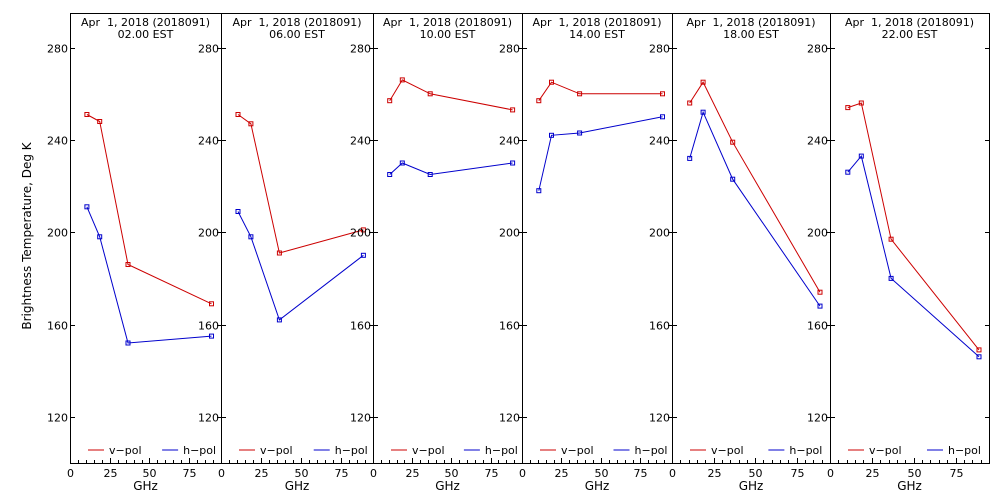 This screenshot has height=500, width=1000. I want to click on panel-frame, so click(910, 238).